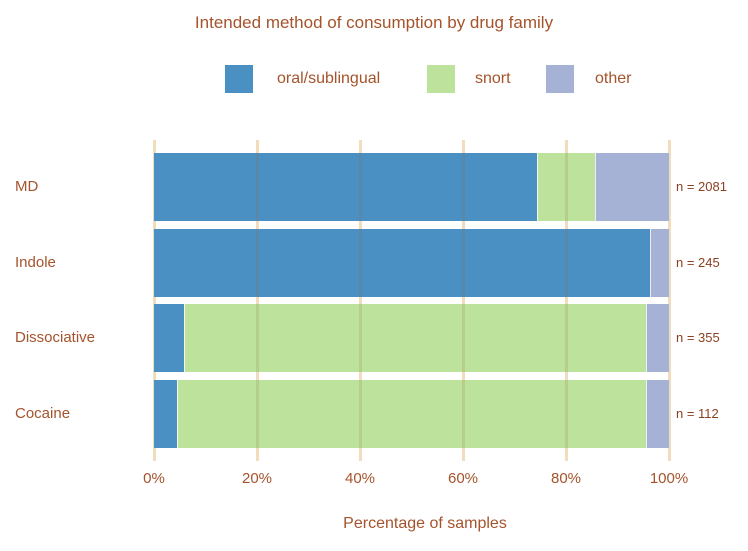  What do you see at coordinates (566, 478) in the screenshot?
I see `x-tick-label: 80%` at bounding box center [566, 478].